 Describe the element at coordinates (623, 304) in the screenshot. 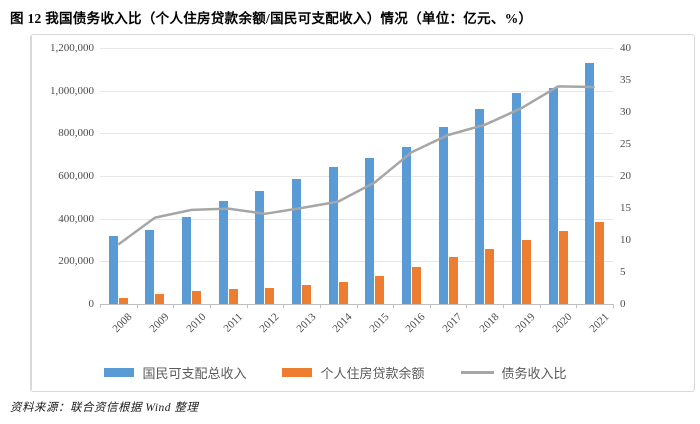

I see `y-tick-label-right: 0` at that location.